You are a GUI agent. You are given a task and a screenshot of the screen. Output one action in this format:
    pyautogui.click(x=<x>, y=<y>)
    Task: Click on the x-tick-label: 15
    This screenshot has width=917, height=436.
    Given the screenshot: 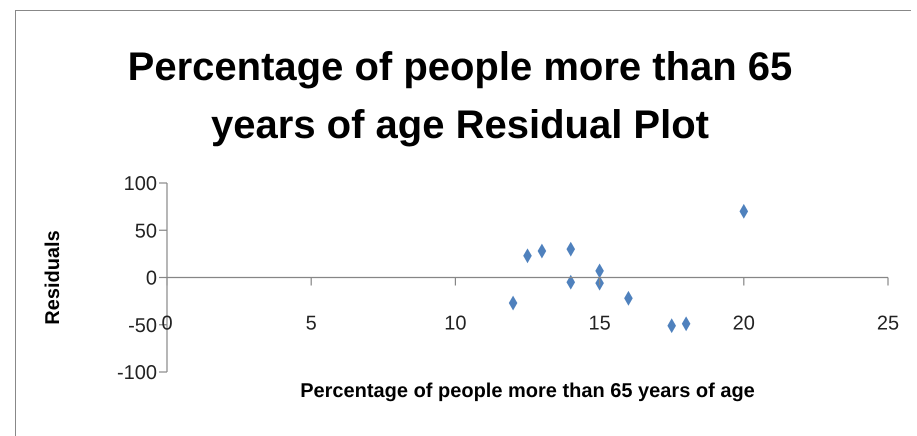 What is the action you would take?
    pyautogui.click(x=599, y=323)
    